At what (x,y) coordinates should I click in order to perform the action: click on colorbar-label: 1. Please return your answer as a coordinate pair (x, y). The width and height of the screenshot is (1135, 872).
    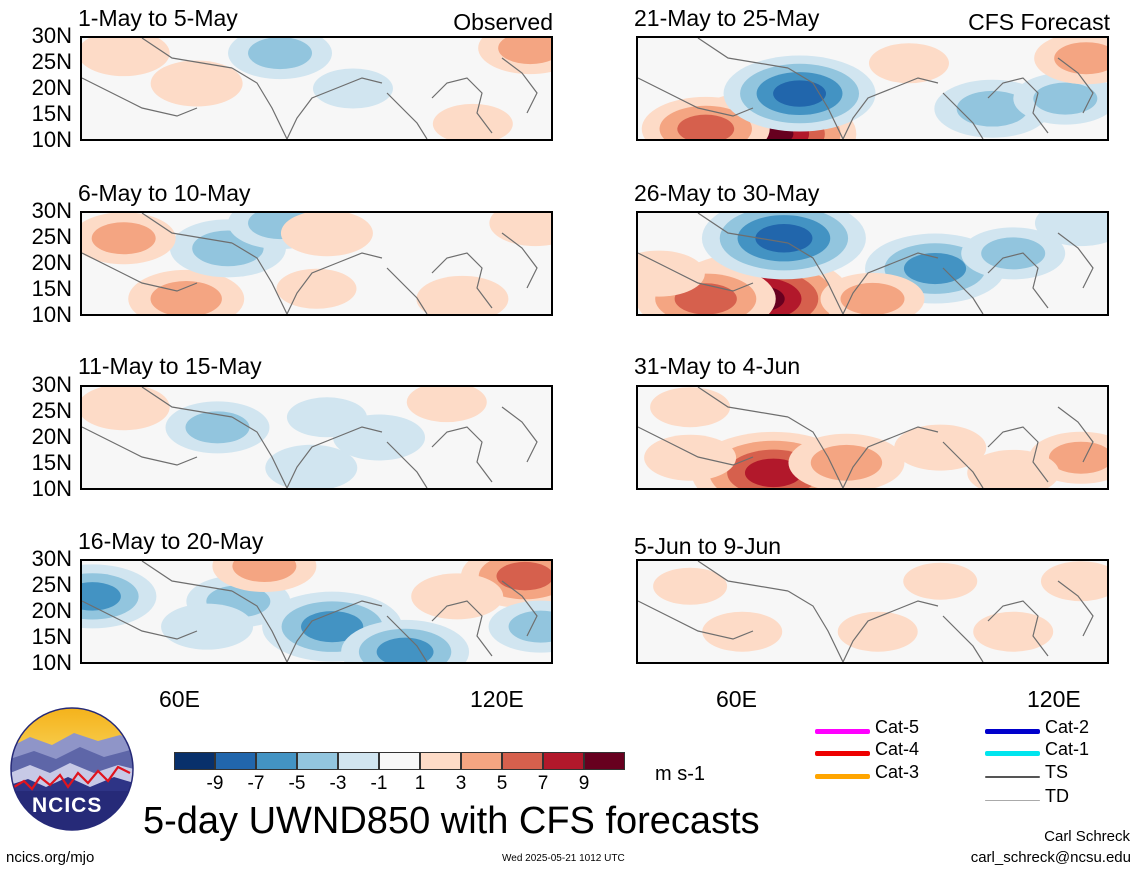
    Looking at the image, I should click on (420, 783).